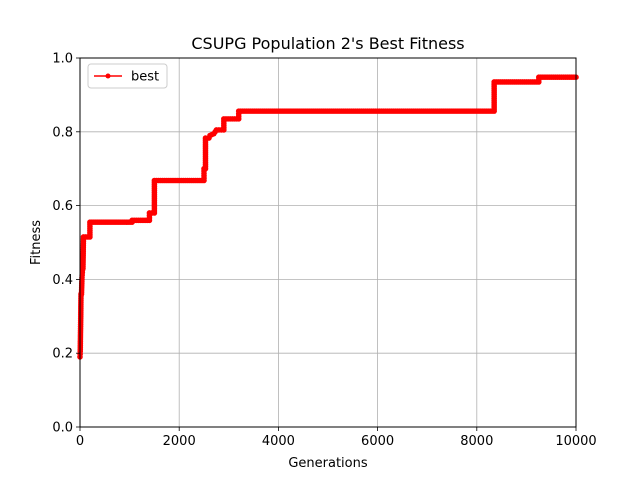 Image resolution: width=640 pixels, height=480 pixels. What do you see at coordinates (145, 77) in the screenshot?
I see `legend-entry-best: best` at bounding box center [145, 77].